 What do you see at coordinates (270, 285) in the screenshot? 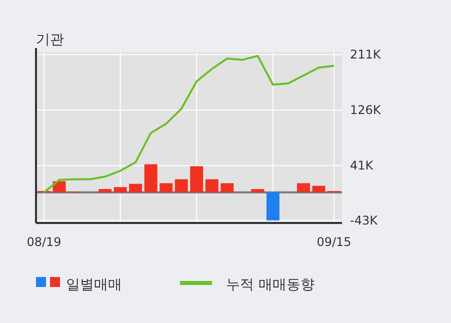
I see `legend-label: 누적 매매동향` at bounding box center [270, 285].